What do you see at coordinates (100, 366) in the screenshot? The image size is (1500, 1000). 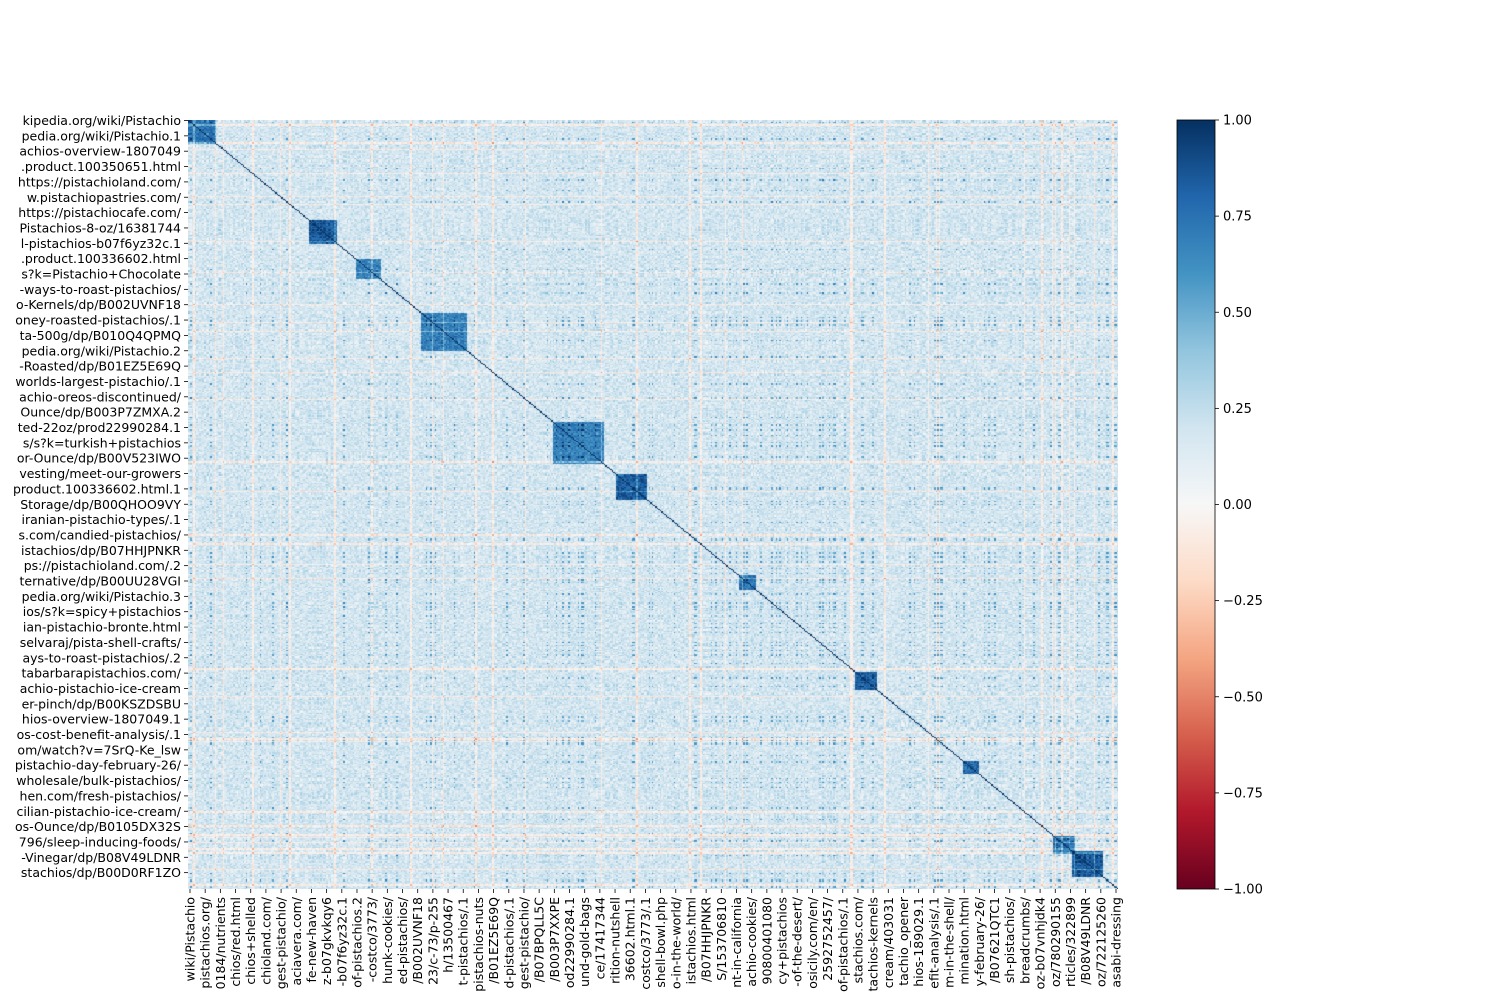 I see `row-label: -Roasted/dp/B01EZ5E69Q` at bounding box center [100, 366].